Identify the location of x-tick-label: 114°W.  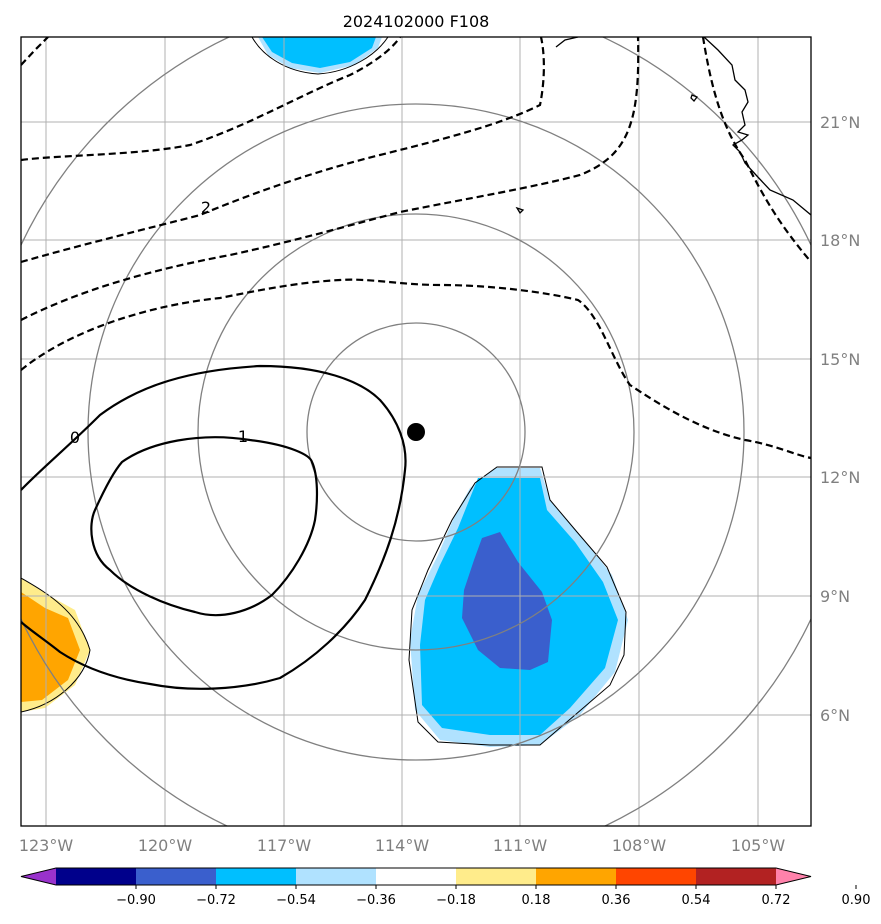
(402, 845).